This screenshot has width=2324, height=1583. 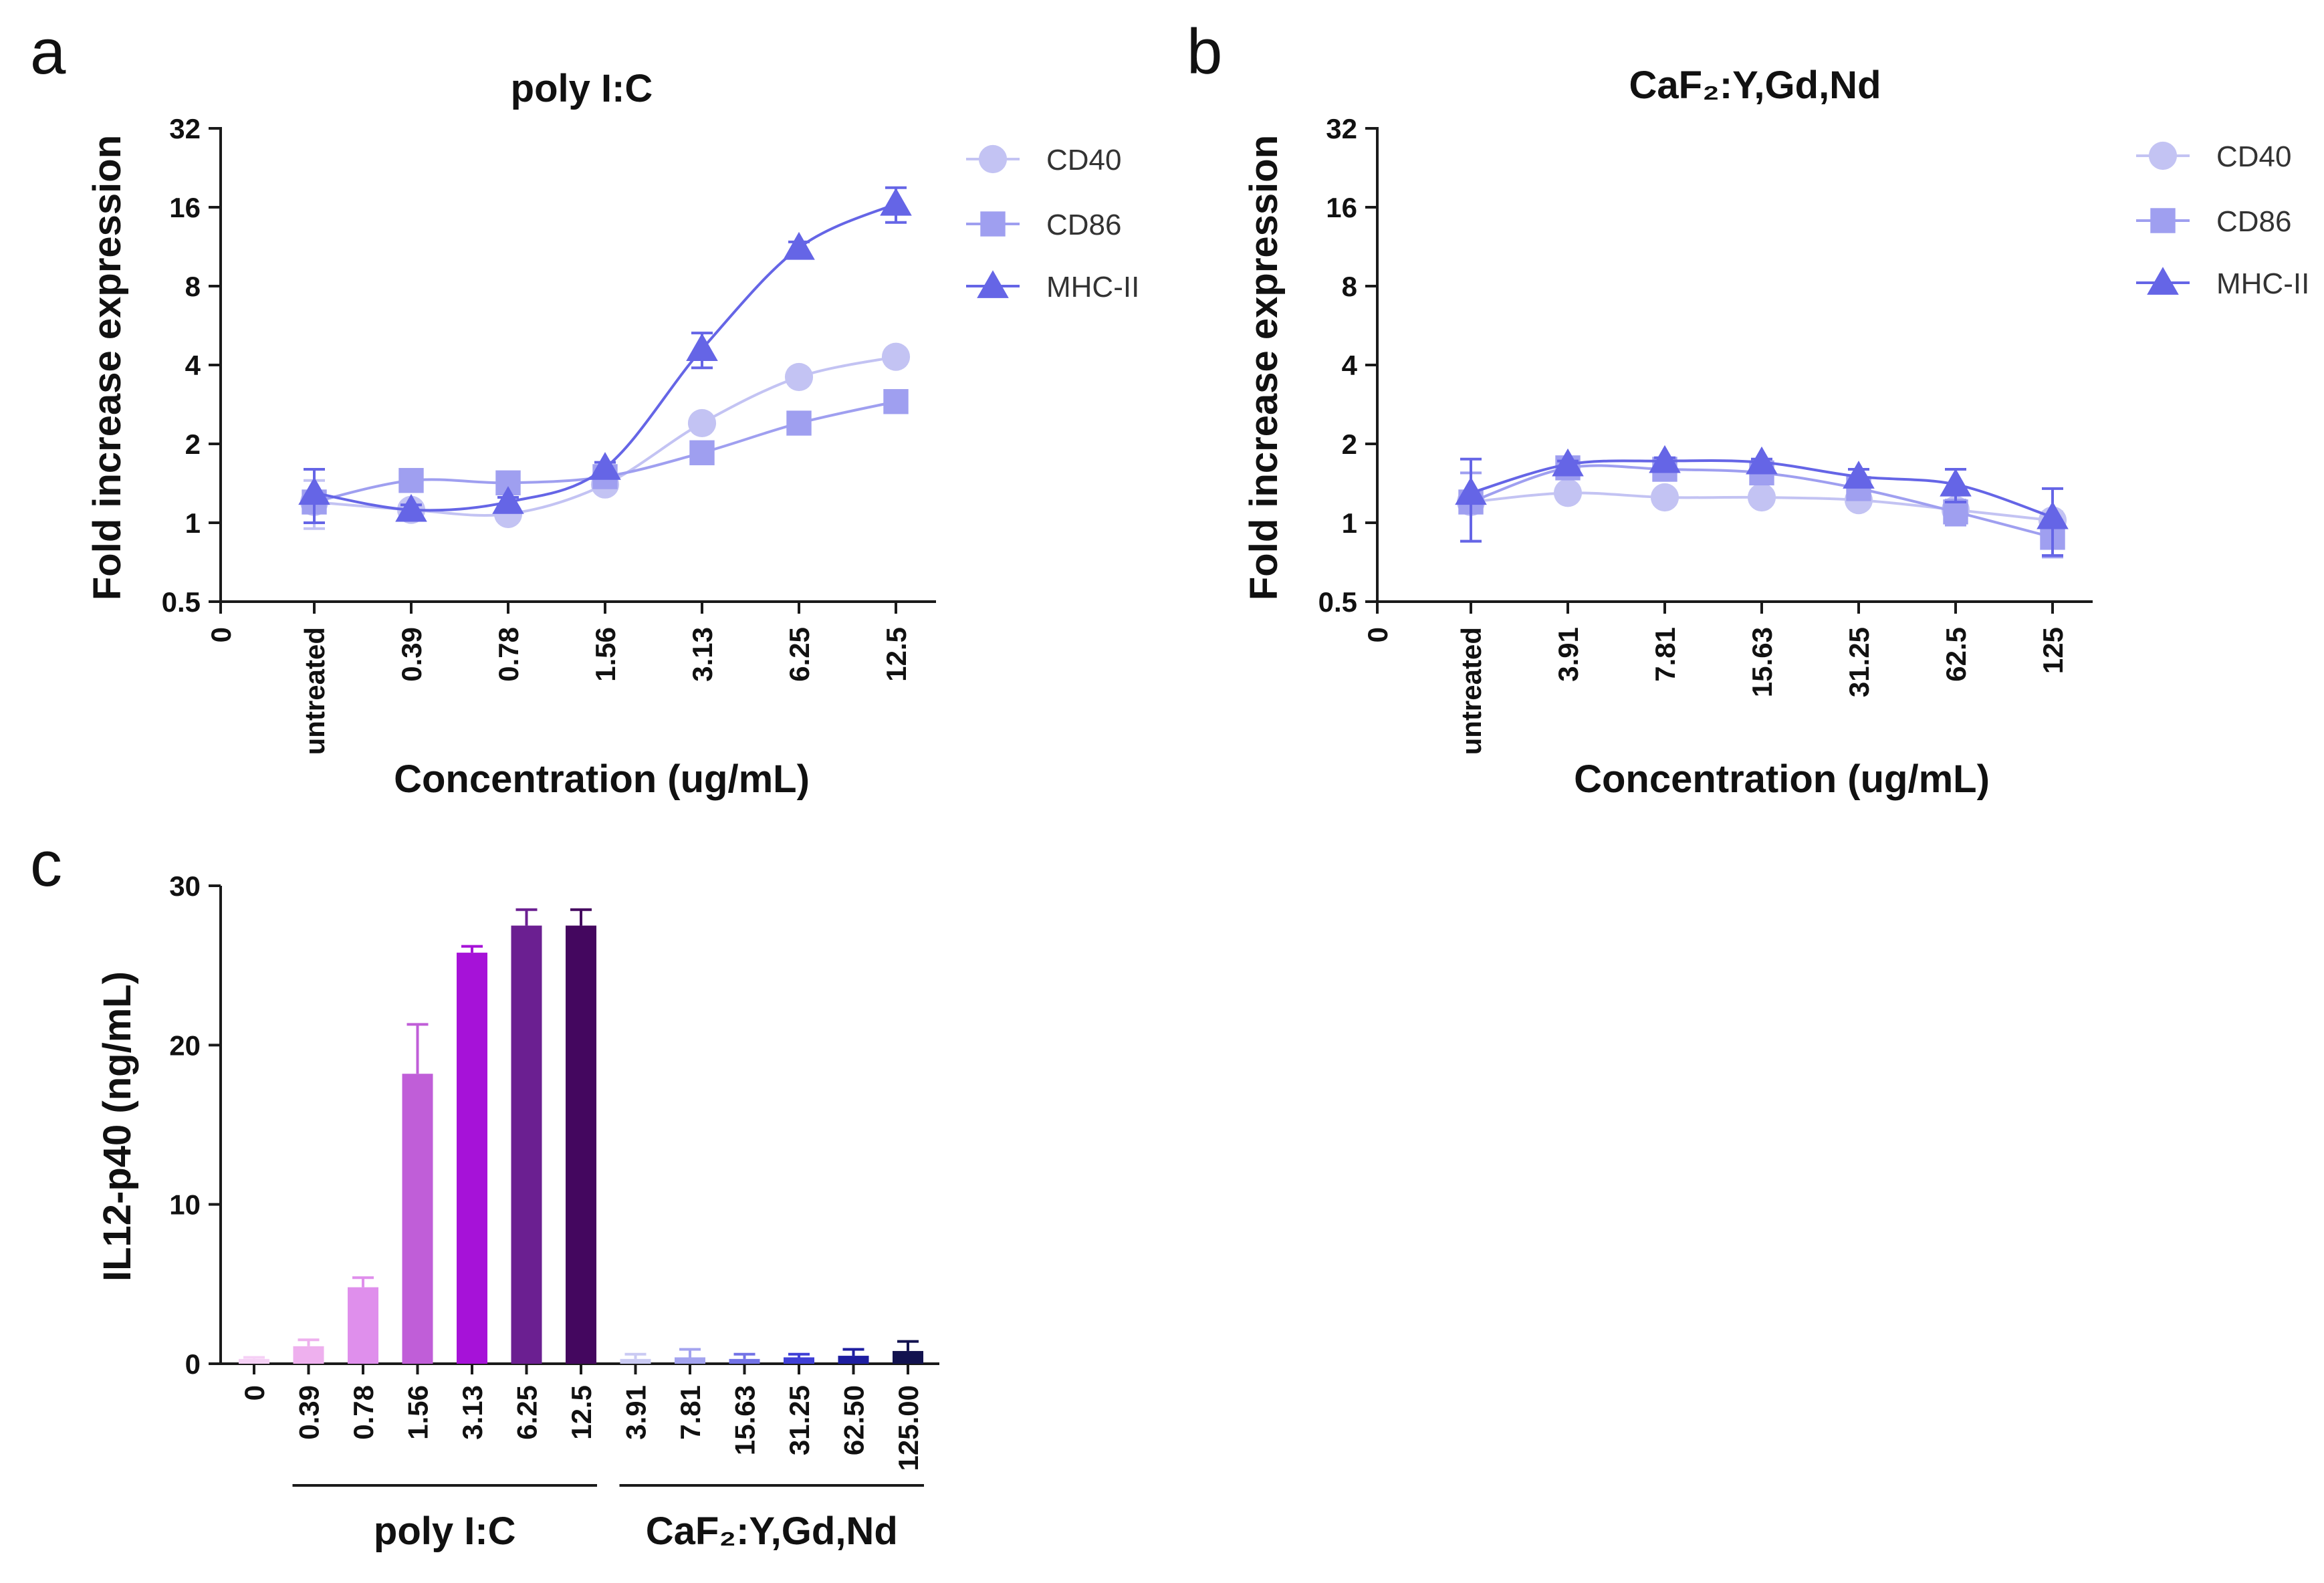 What do you see at coordinates (1782, 779) in the screenshot?
I see `panel-b-x-axis-label: Concentration (ug/mL)` at bounding box center [1782, 779].